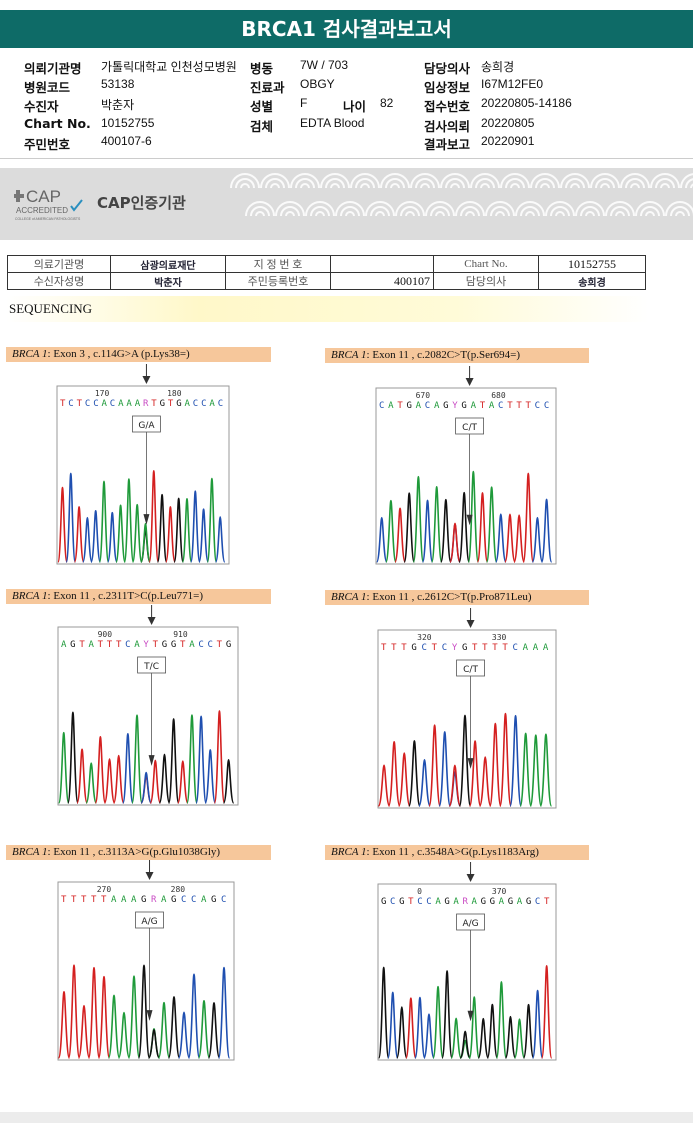 This screenshot has height=1123, width=693. What do you see at coordinates (267, 87) in the screenshot?
I see `info-label: 진료과` at bounding box center [267, 87].